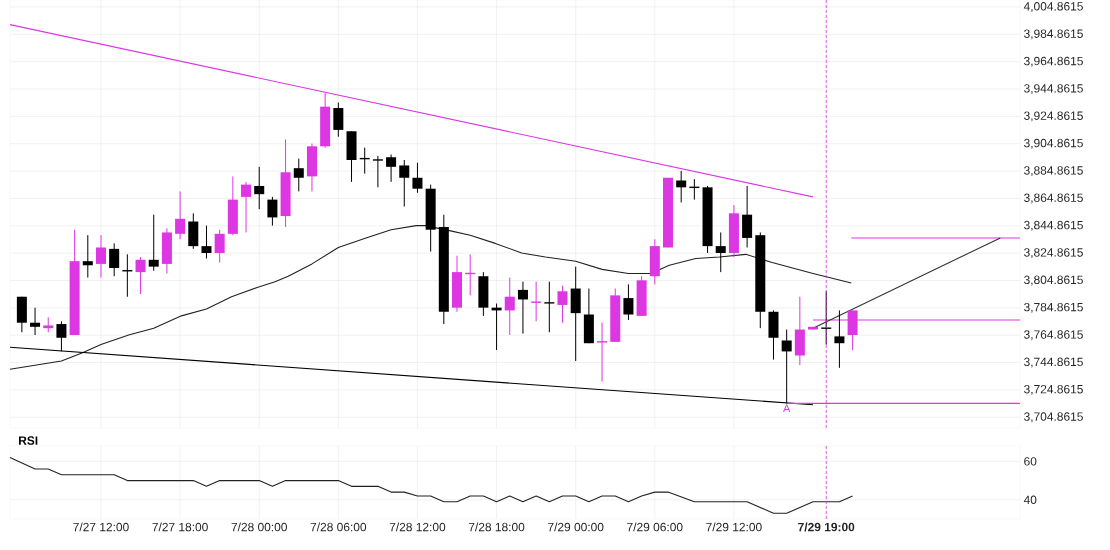 This screenshot has width=1110, height=550. I want to click on y-tick-label: 3,704.8615, so click(1053, 417).